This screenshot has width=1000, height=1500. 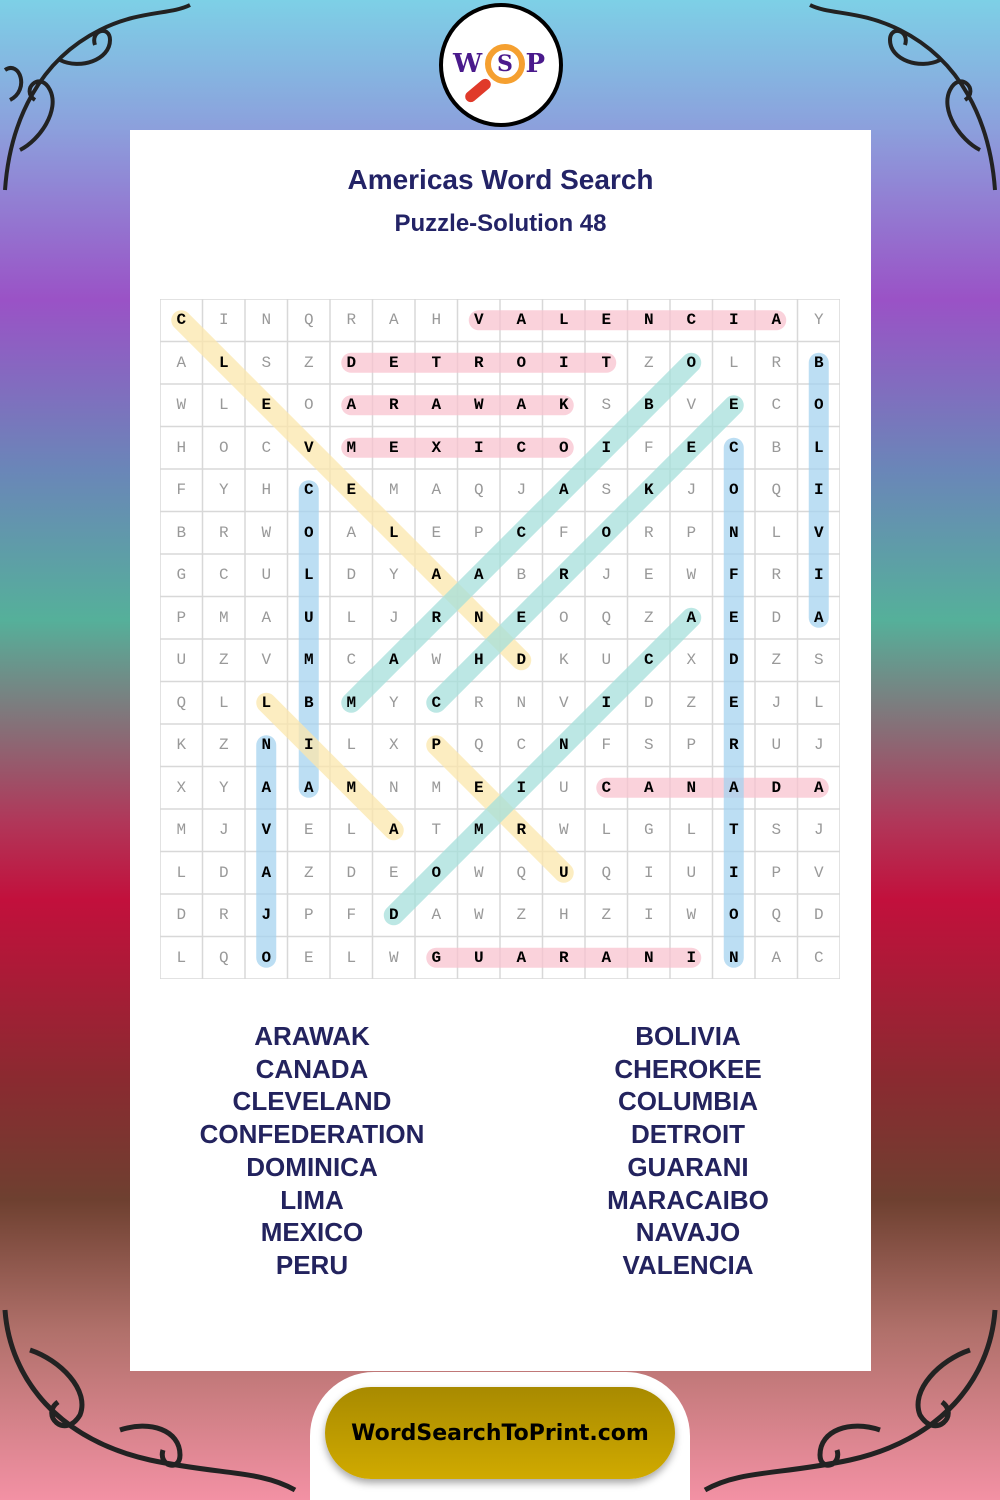 I want to click on grid-cell: K, so click(x=181, y=745).